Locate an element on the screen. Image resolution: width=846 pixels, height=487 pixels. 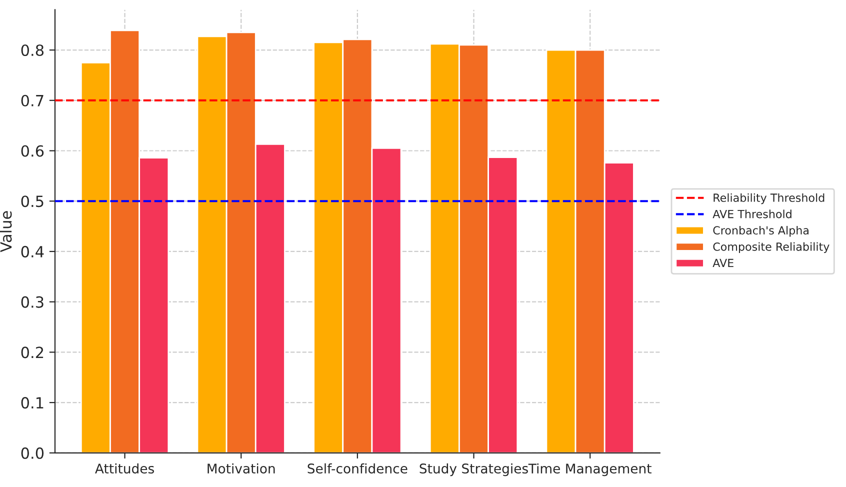
y-tick-label: 0.4 is located at coordinates (32, 252).